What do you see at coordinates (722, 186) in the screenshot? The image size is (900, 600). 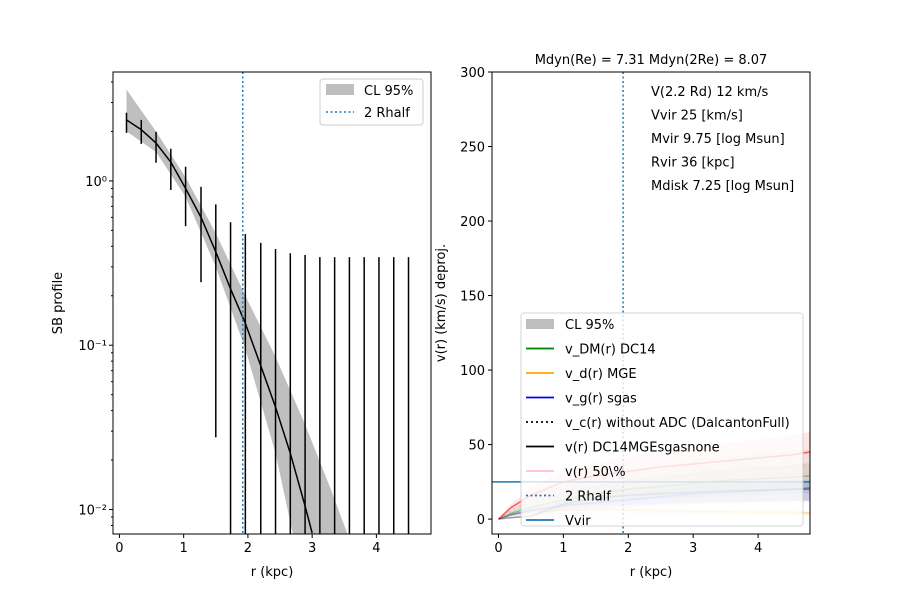 I see `annotation: Mdisk 7.25 [log Msun]` at bounding box center [722, 186].